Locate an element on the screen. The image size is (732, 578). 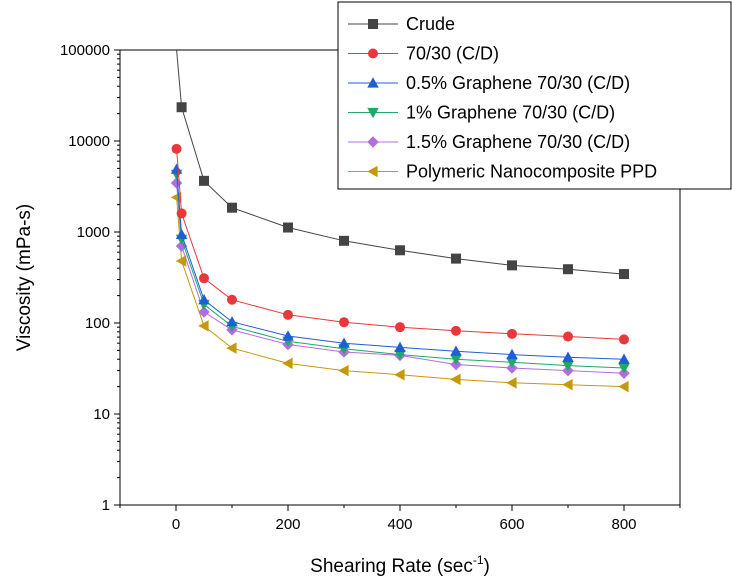
legend-label: Polymeric Nanocomposite PPD is located at coordinates (531, 172).